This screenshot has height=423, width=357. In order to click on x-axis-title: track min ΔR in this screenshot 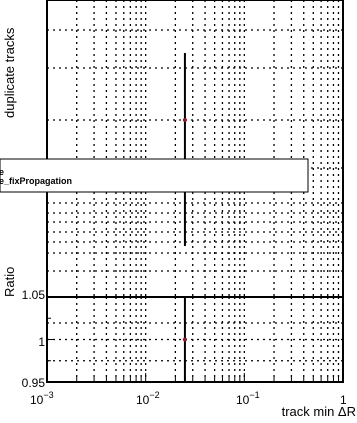, I will do `click(319, 411)`.